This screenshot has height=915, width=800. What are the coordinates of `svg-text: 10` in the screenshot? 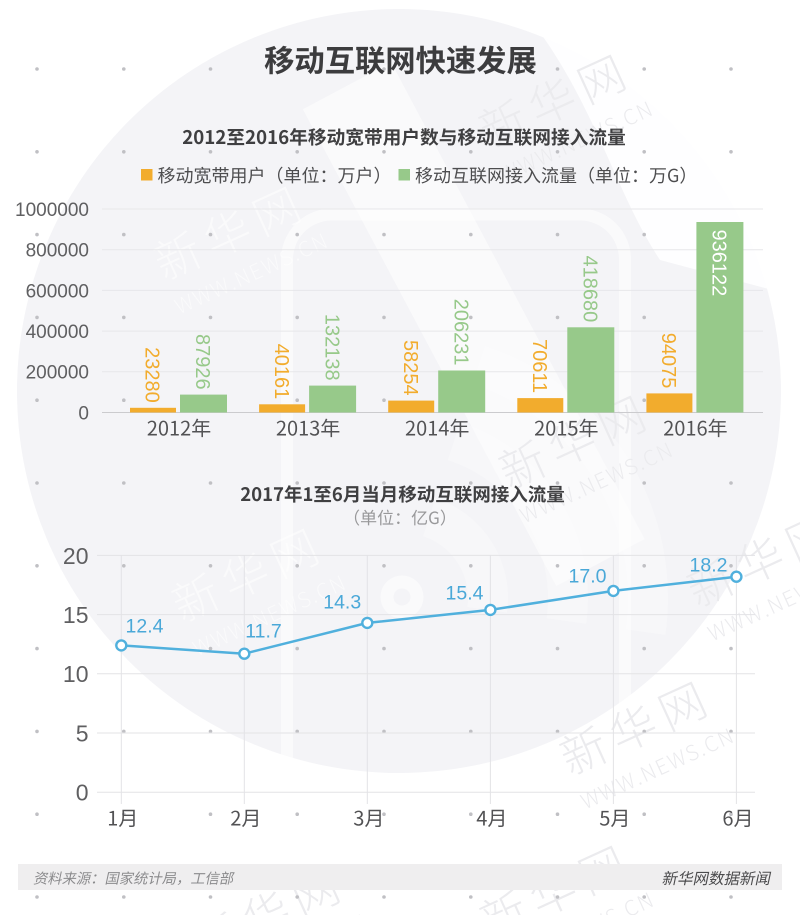 It's located at (76, 674).